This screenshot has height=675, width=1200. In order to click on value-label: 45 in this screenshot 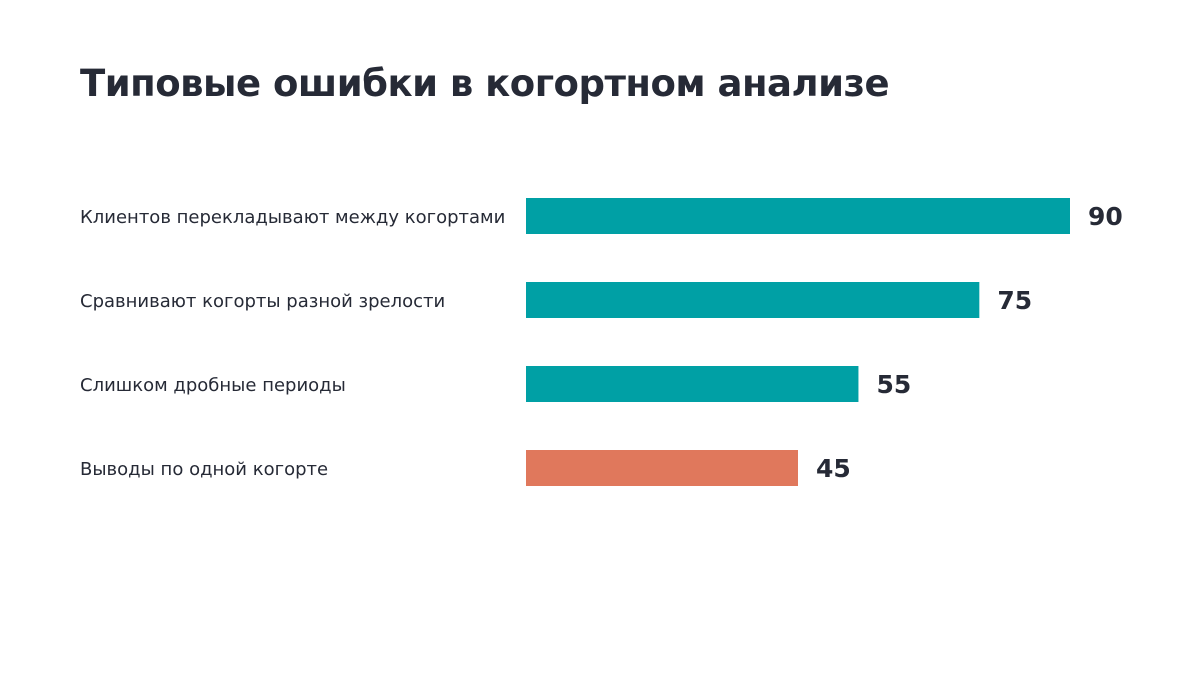, I will do `click(833, 468)`.